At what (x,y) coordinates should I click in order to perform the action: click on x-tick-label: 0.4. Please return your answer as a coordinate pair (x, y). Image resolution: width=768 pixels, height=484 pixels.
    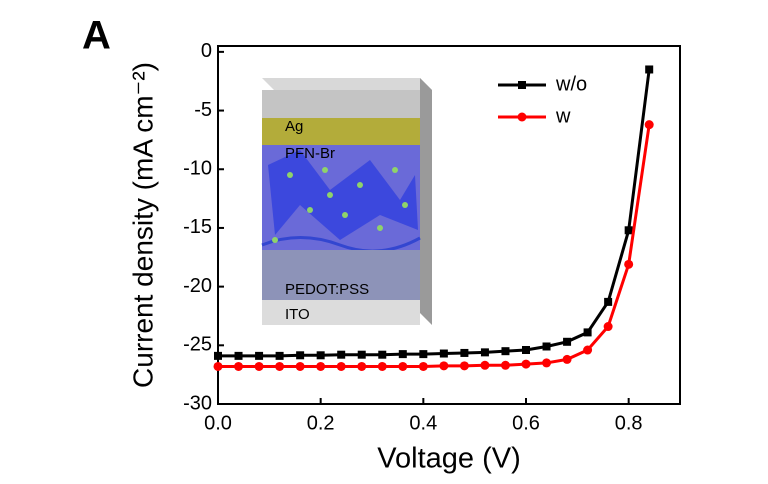
    Looking at the image, I should click on (423, 423).